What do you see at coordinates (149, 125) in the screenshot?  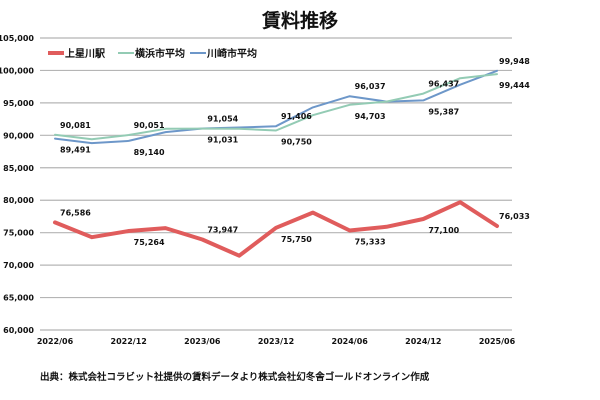 I see `data-label: 90,051` at bounding box center [149, 125].